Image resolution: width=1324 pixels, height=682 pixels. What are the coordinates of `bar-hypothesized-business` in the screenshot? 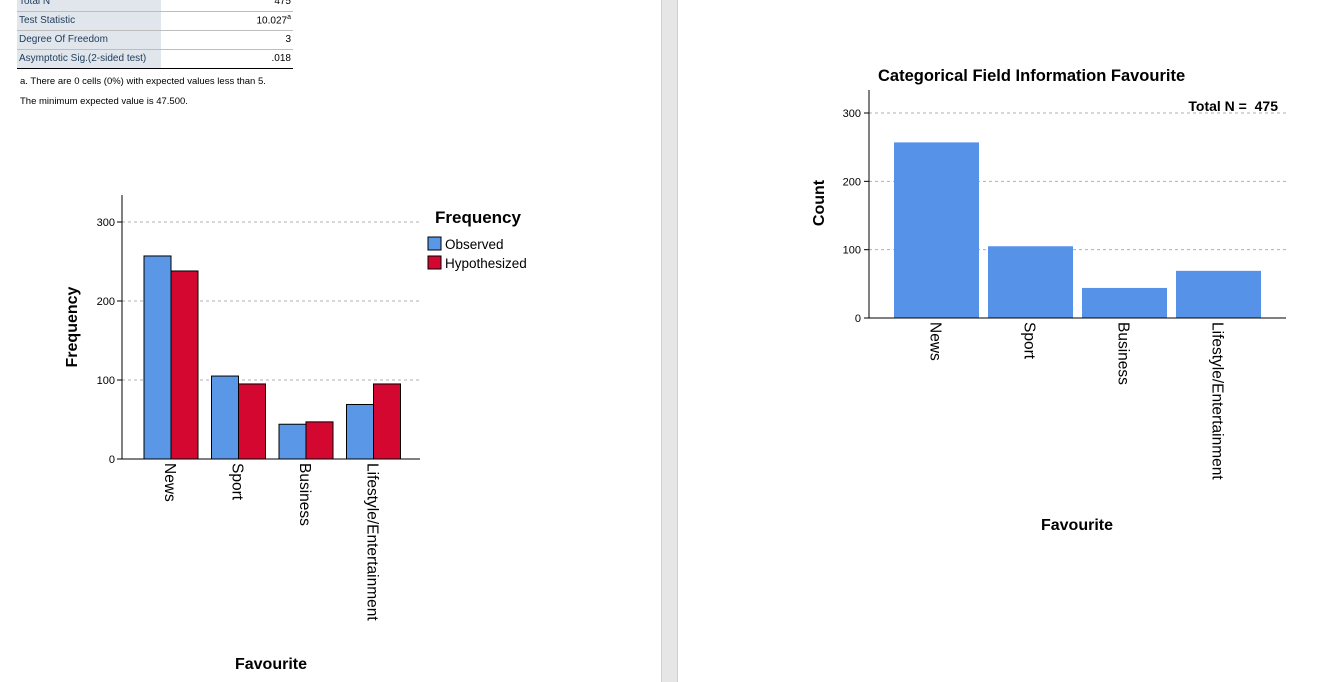 It's located at (319, 440).